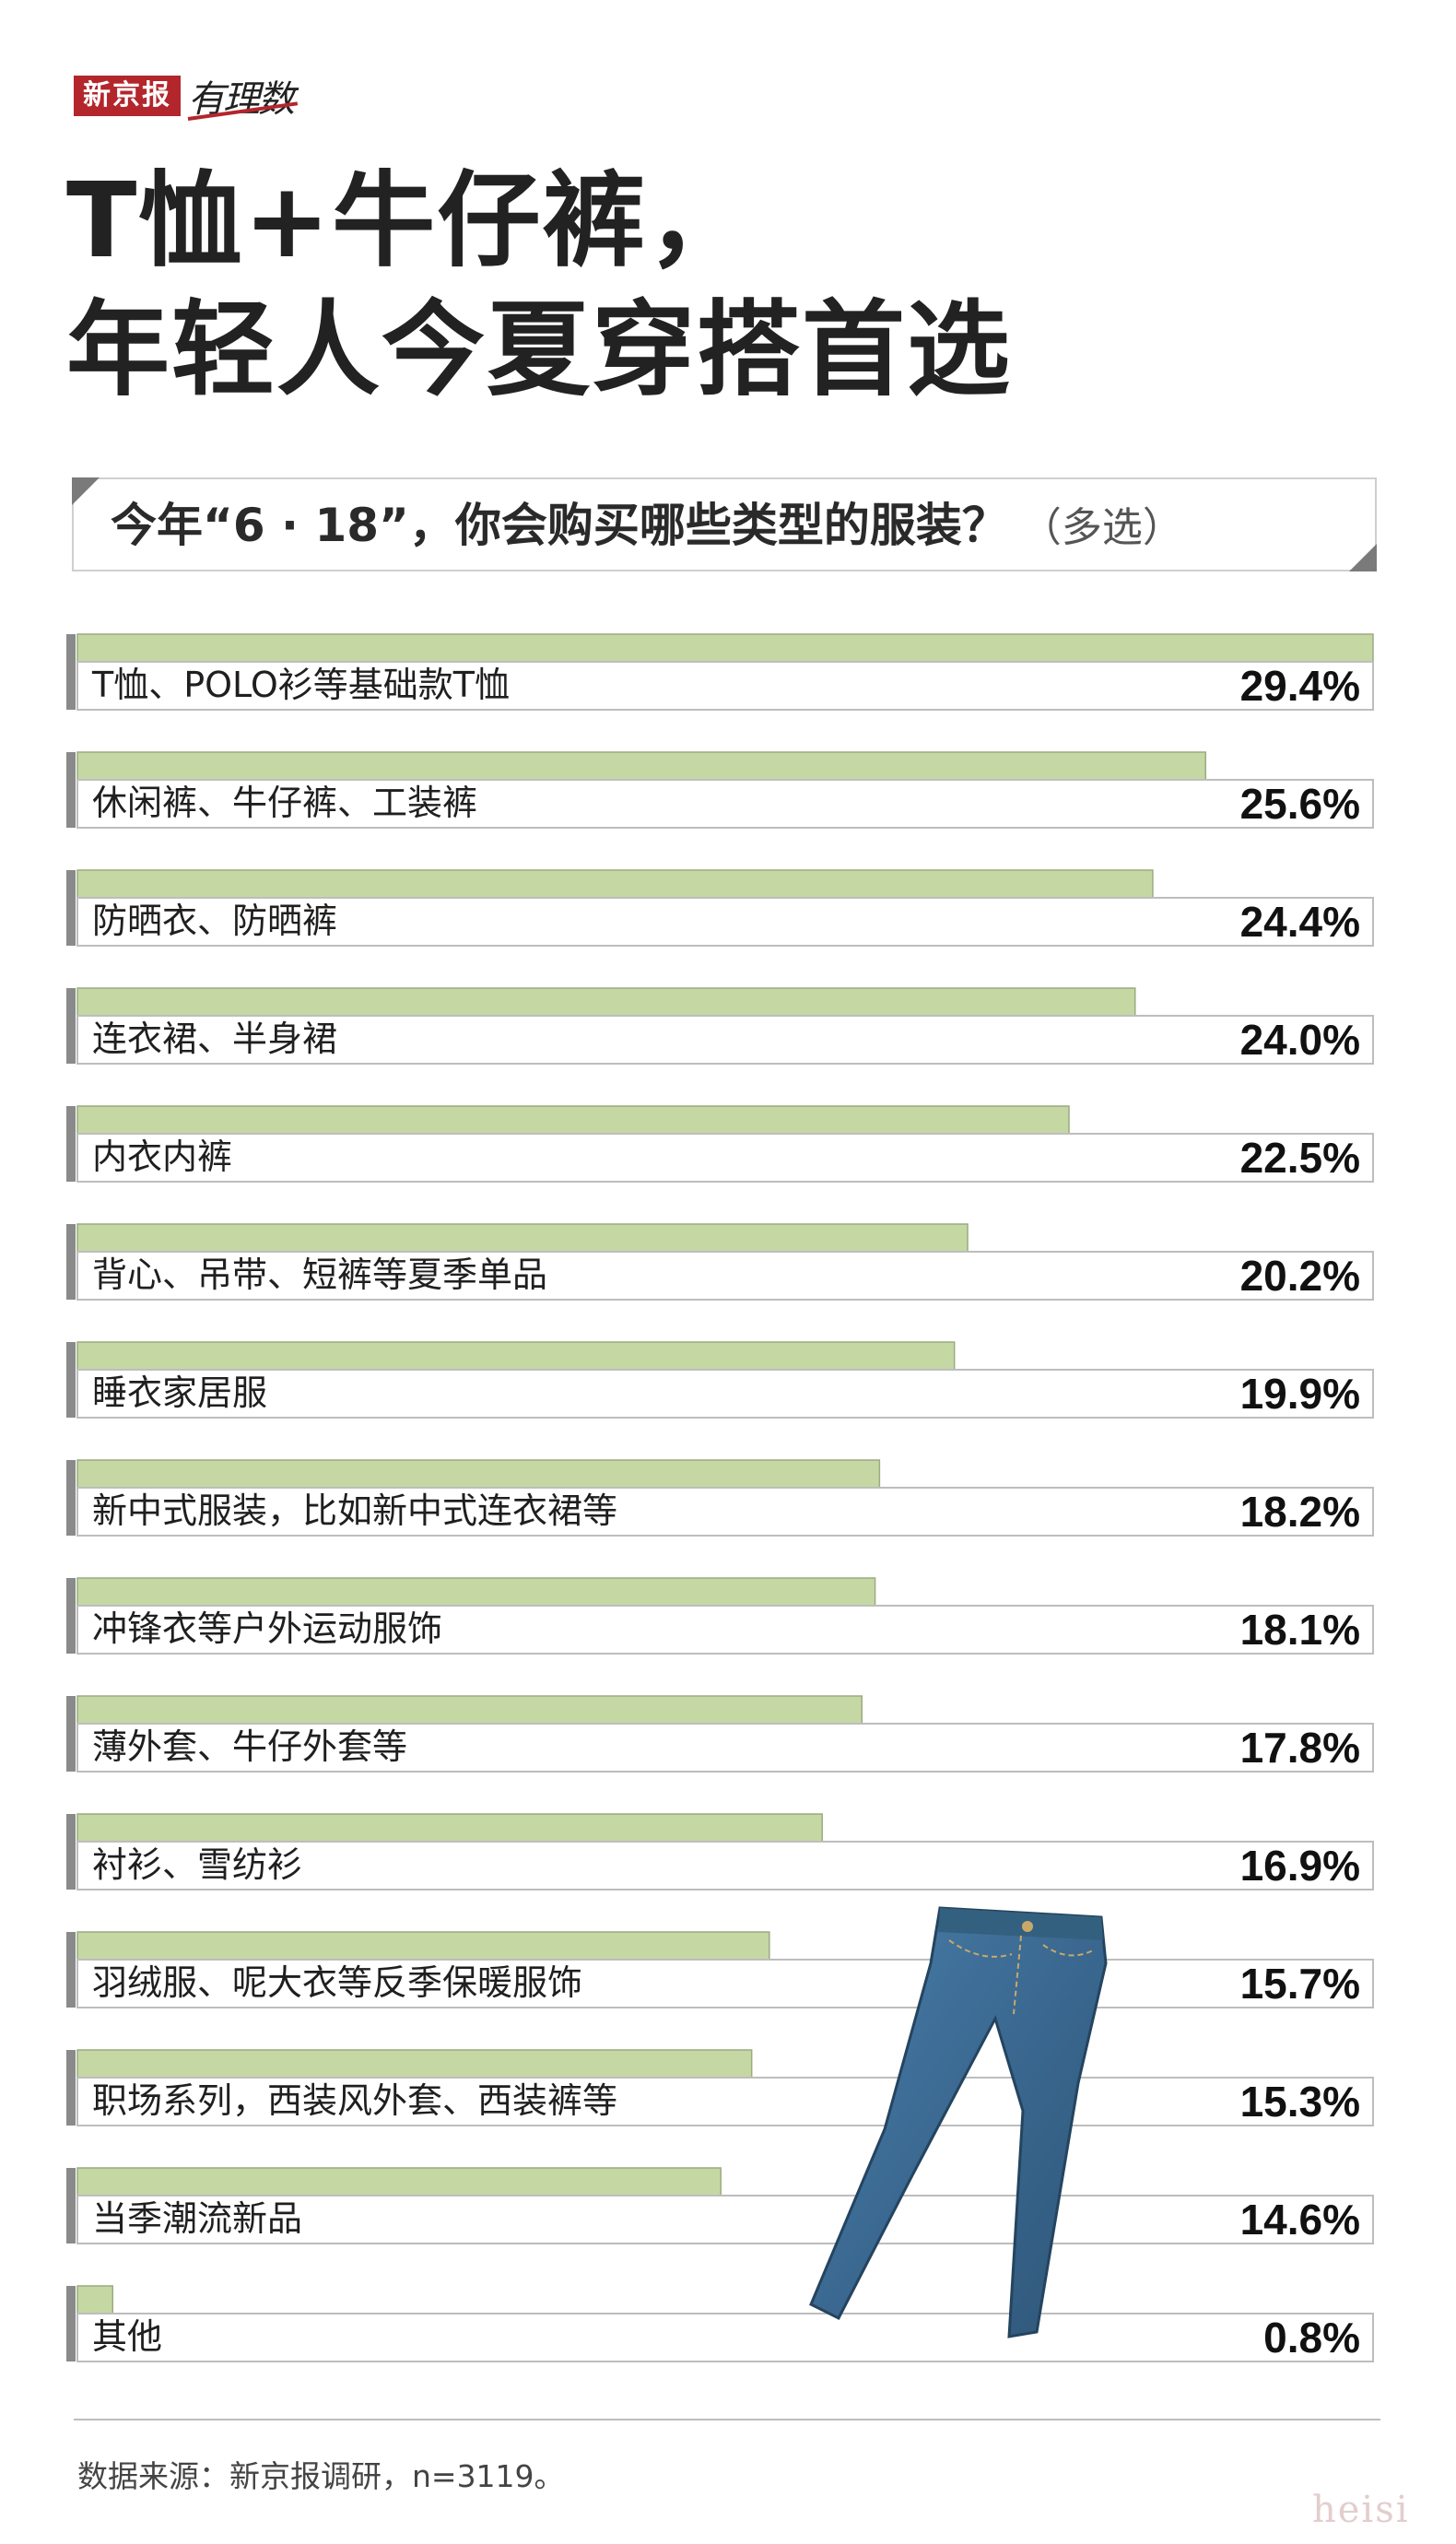 The width and height of the screenshot is (1456, 2544). I want to click on brand-sub: 有理数, so click(243, 96).